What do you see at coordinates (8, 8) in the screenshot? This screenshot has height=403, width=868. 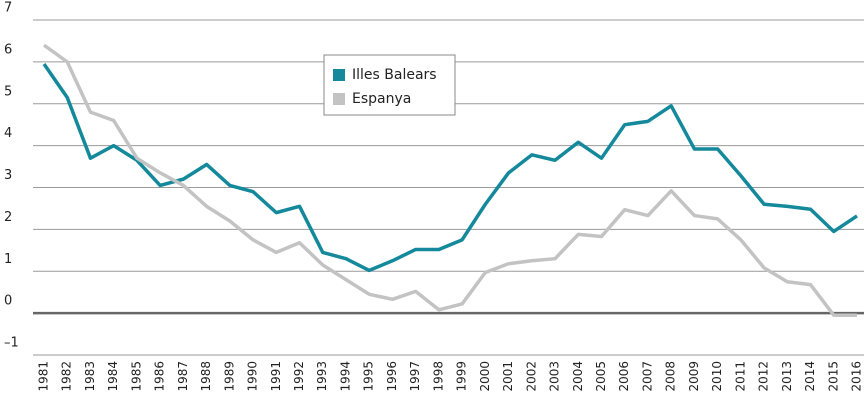 I see `y-tick-label: 7` at bounding box center [8, 8].